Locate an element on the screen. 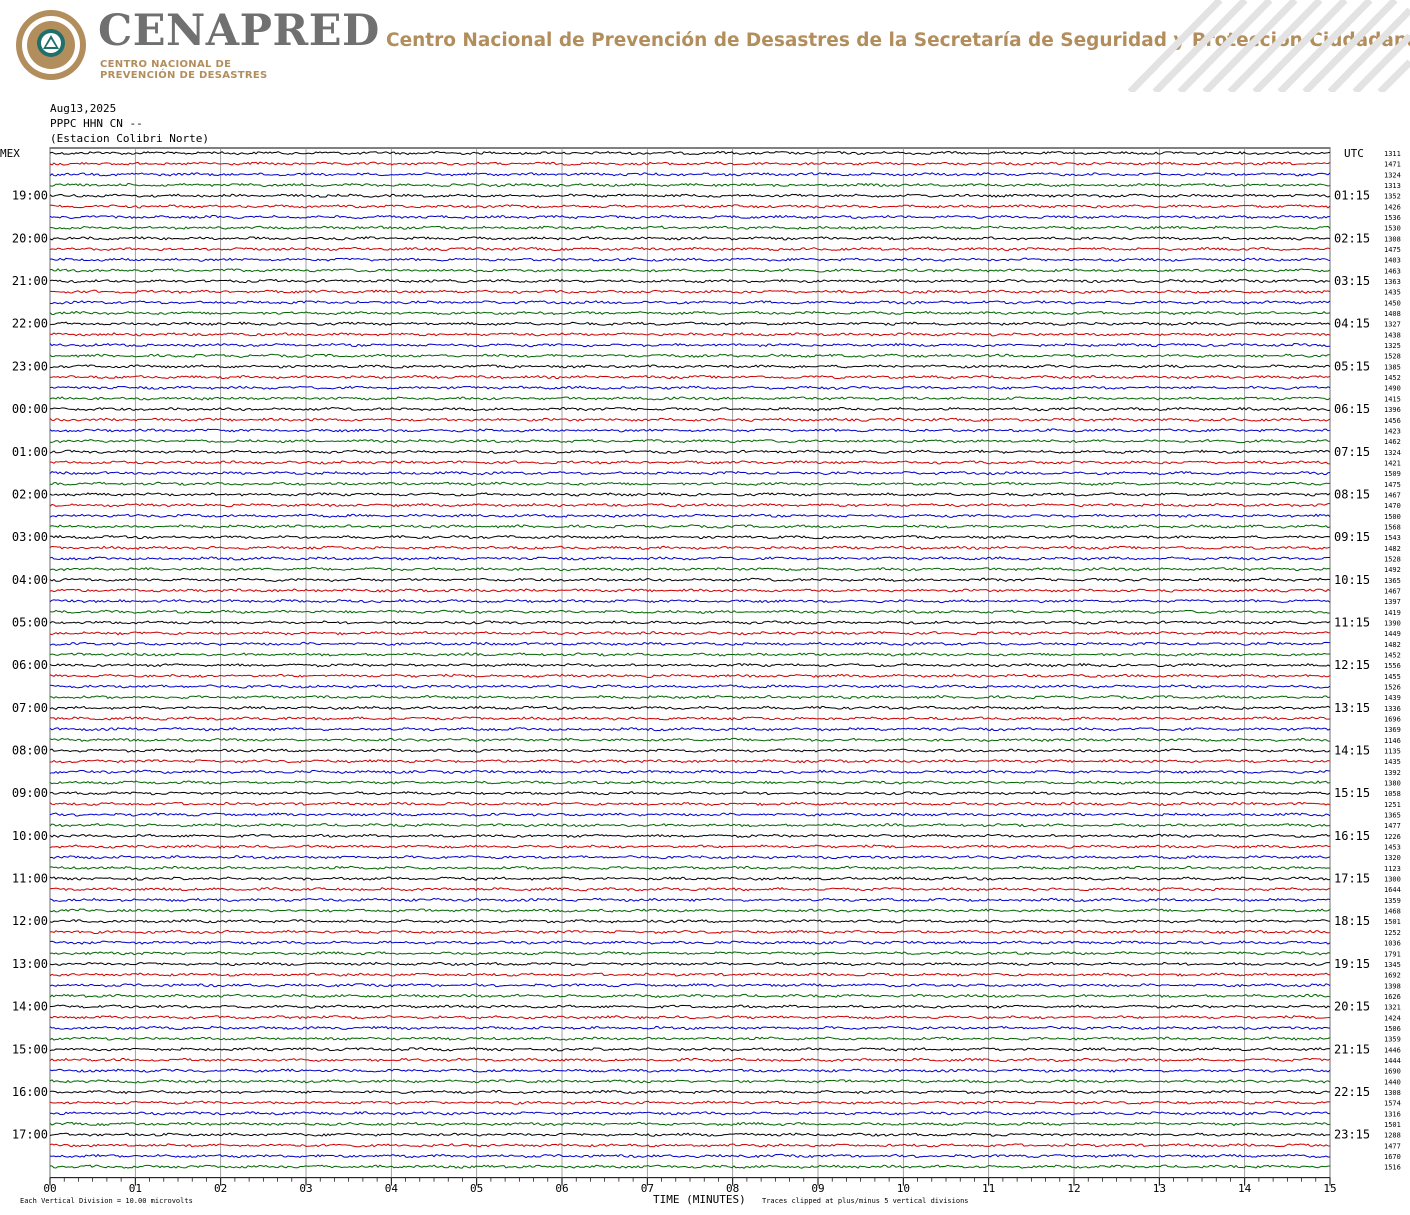 This screenshot has width=1410, height=1215. utc-hour-label: 18:15 is located at coordinates (1352, 921).